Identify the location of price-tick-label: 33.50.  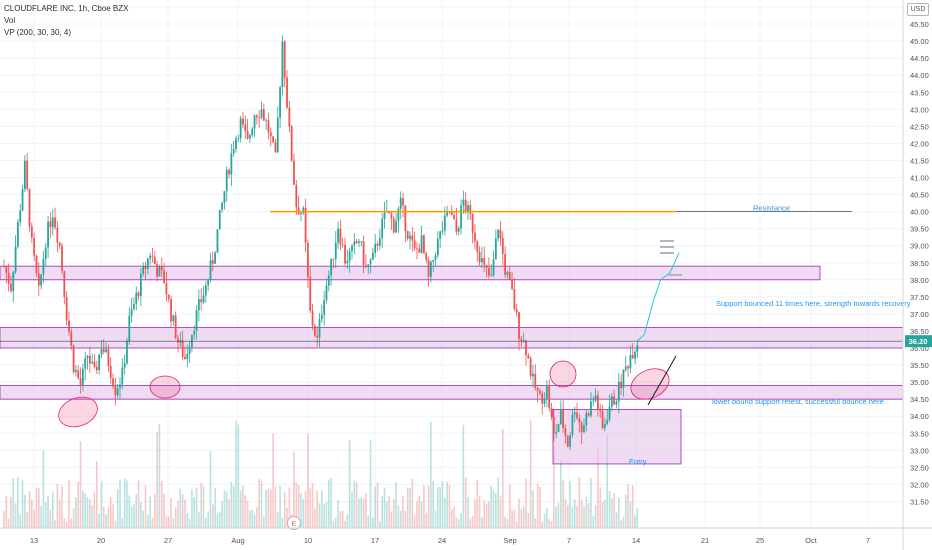
(919, 433).